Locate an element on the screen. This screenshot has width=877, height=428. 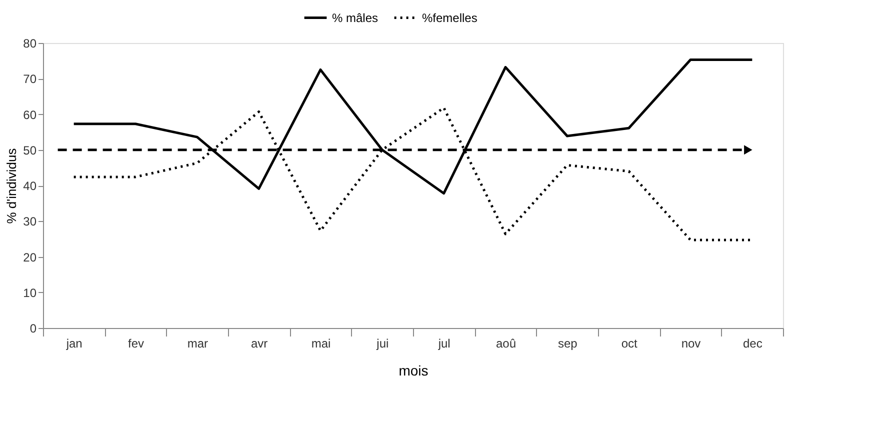
legend-label: %femelles is located at coordinates (450, 17).